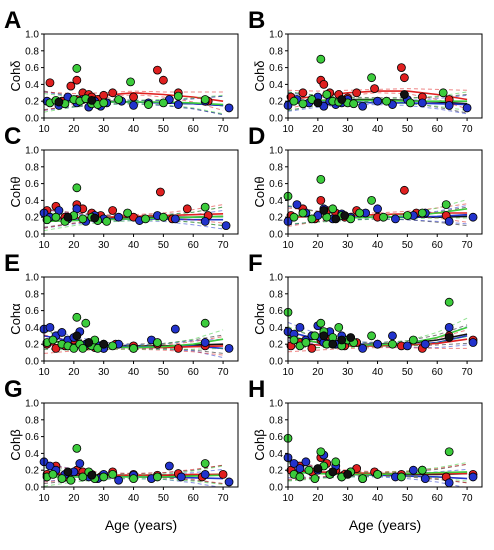 The height and width of the screenshot is (550, 494). I want to click on x-axis-label-left: Age (years), so click(141, 525).